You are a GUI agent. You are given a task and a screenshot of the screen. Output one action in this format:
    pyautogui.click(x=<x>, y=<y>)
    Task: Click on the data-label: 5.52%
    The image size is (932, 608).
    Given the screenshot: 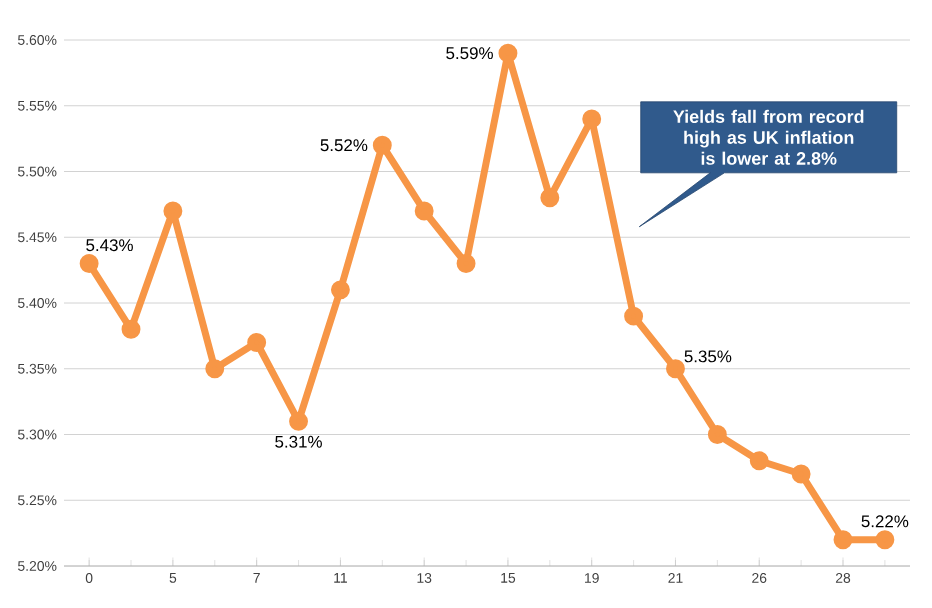 What is the action you would take?
    pyautogui.click(x=344, y=145)
    